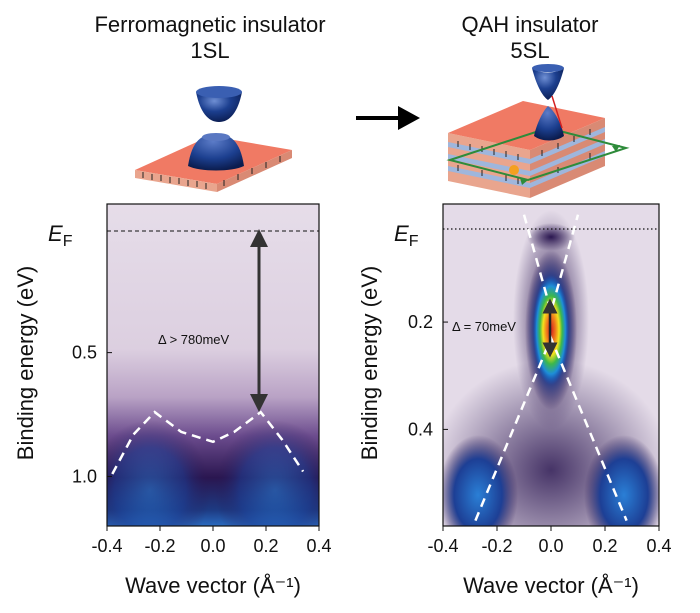  What do you see at coordinates (267, 473) in the screenshot?
I see `left-band-blob-right` at bounding box center [267, 473].